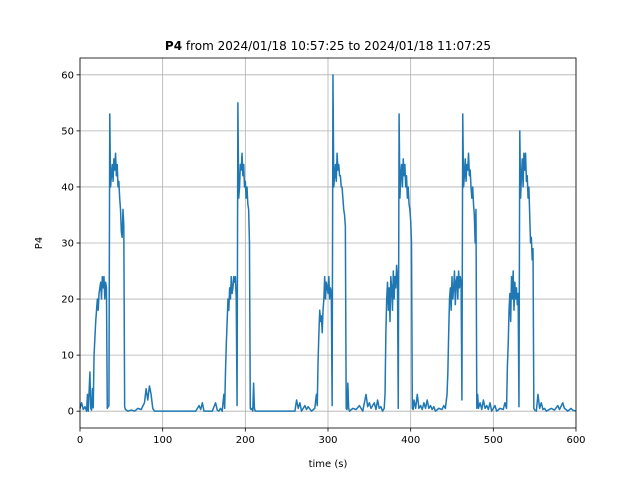 This screenshot has width=640, height=480. I want to click on x-tick-label: 0, so click(80, 440).